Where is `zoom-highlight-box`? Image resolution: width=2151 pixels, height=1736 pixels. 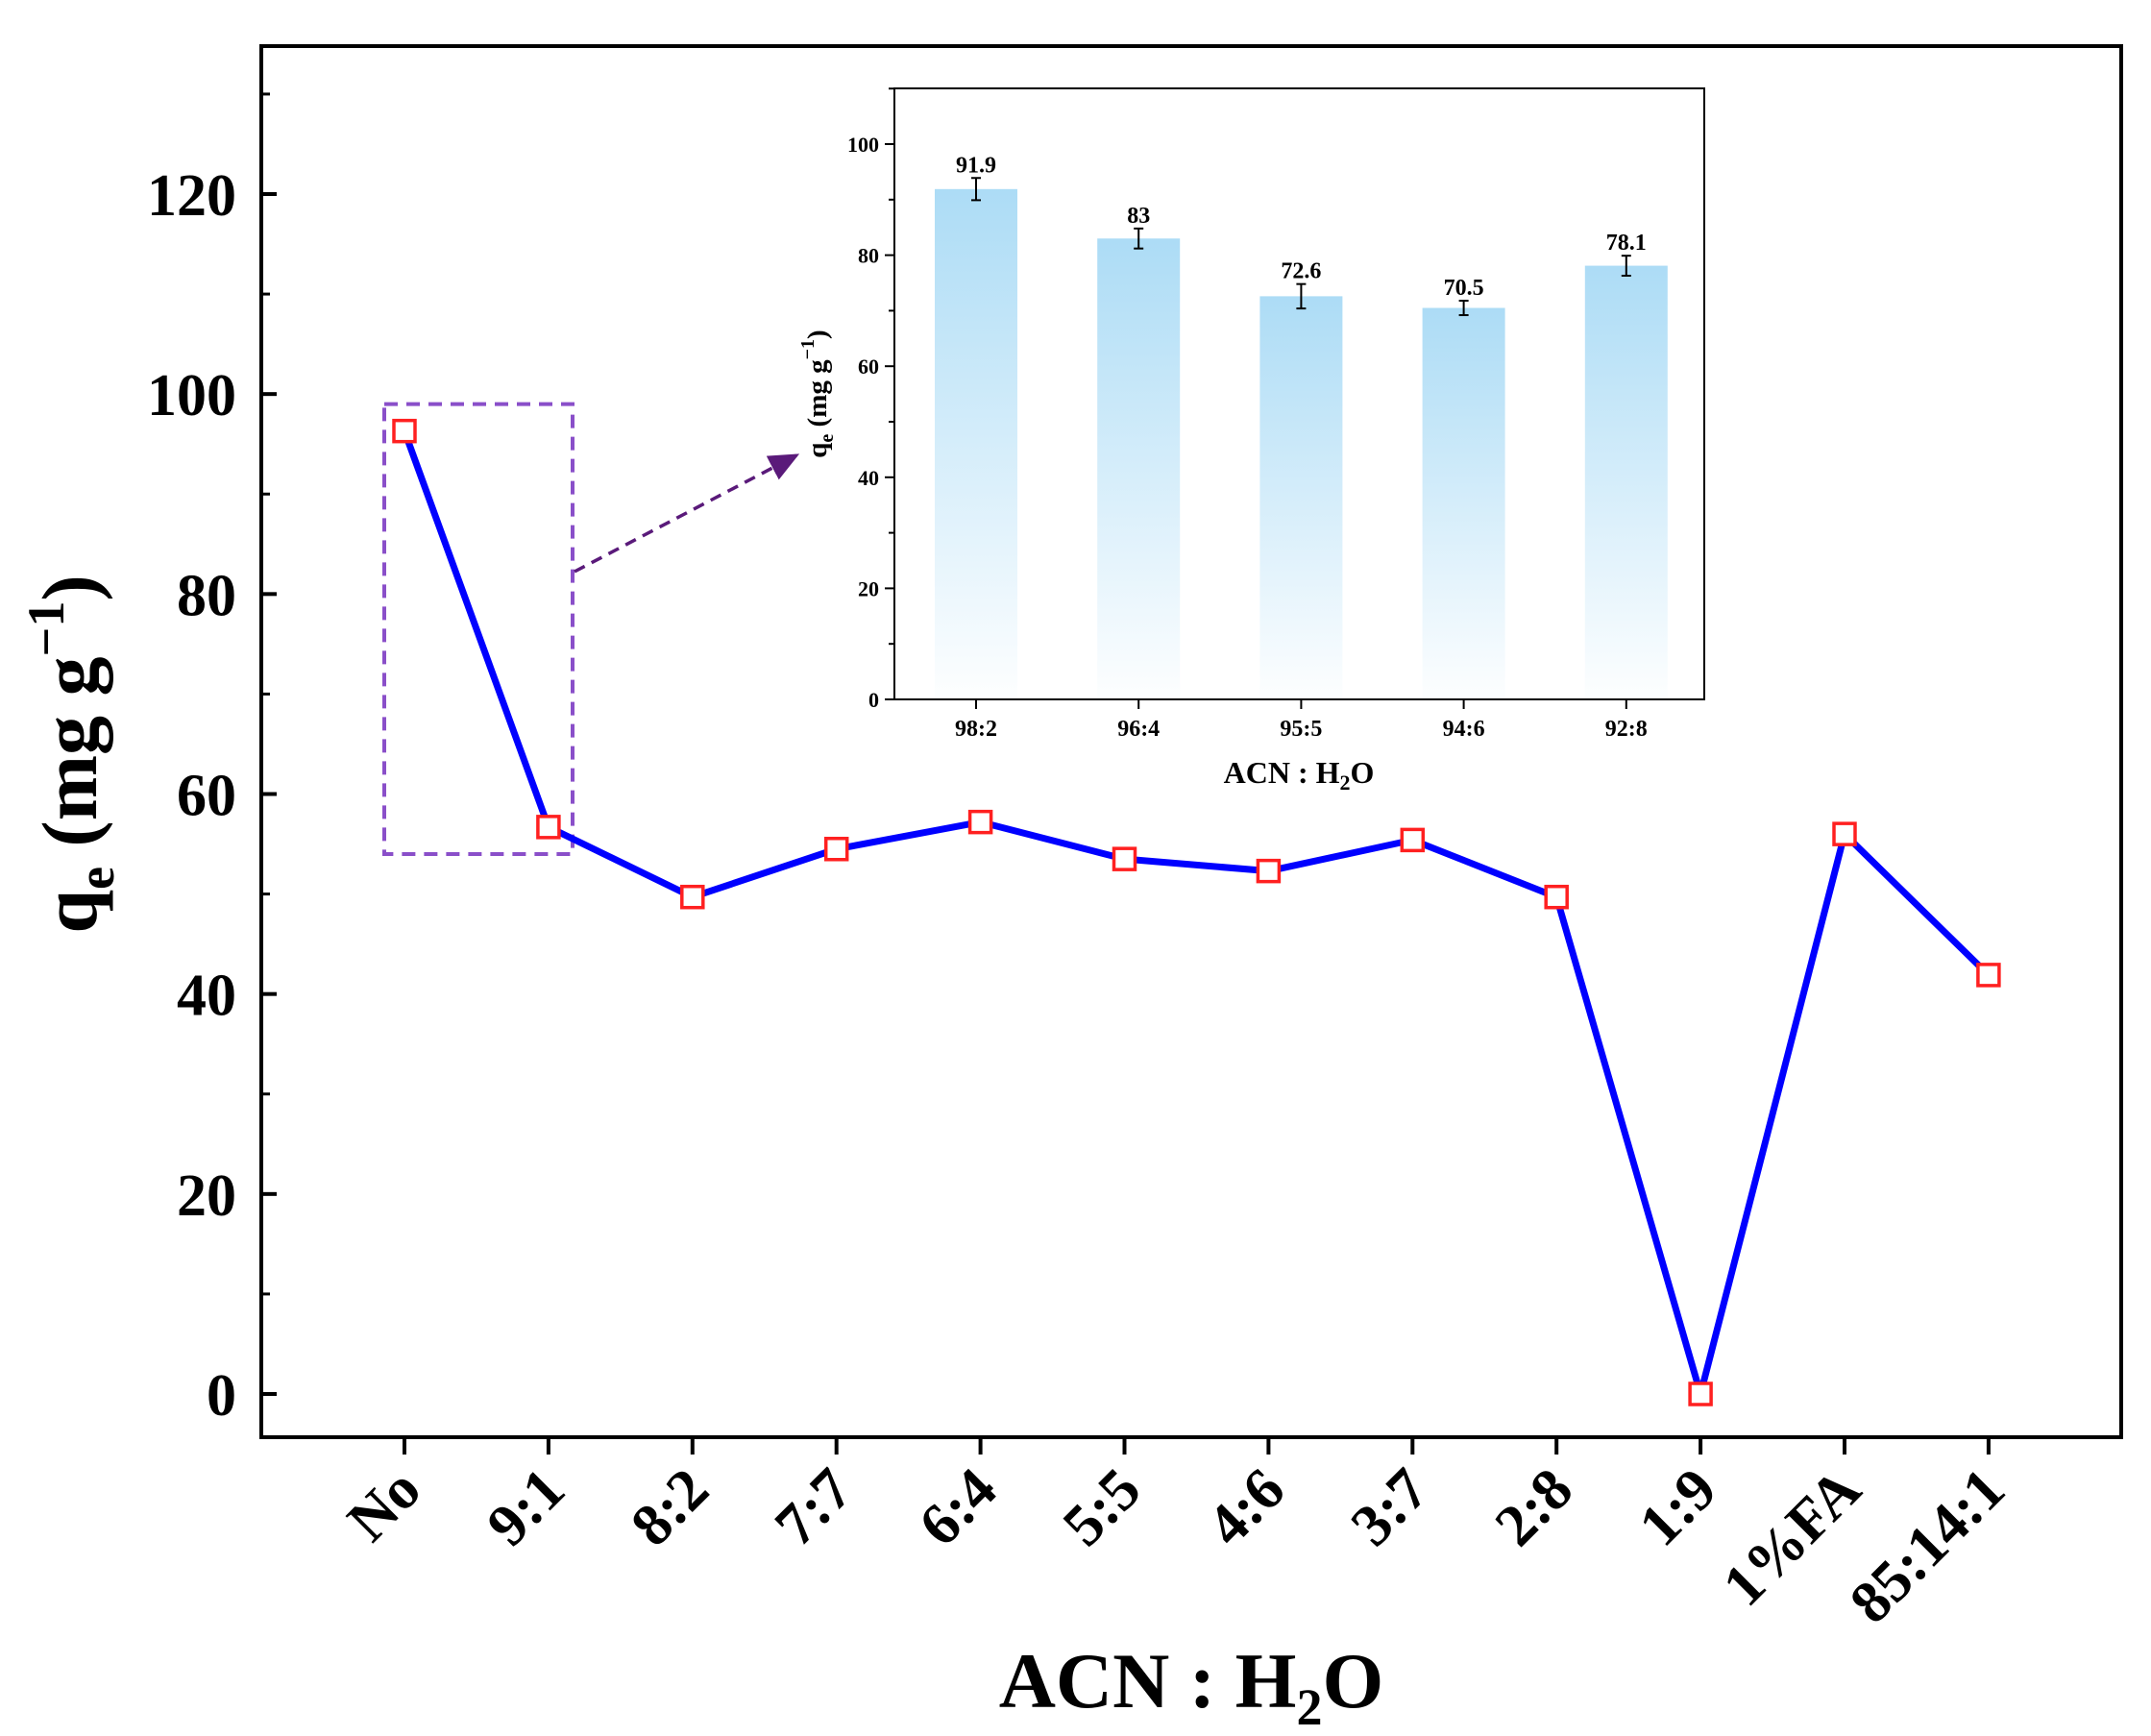
zoom-highlight-box is located at coordinates (478, 629).